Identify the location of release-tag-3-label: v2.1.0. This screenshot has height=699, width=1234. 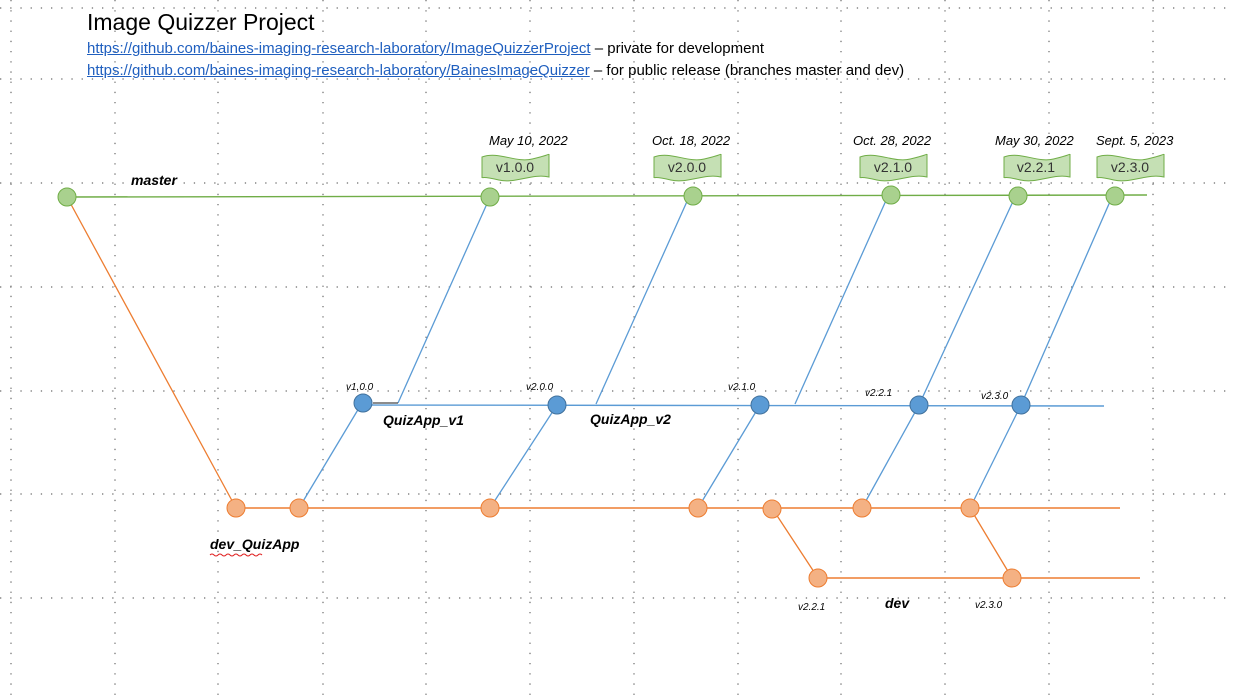
(893, 167).